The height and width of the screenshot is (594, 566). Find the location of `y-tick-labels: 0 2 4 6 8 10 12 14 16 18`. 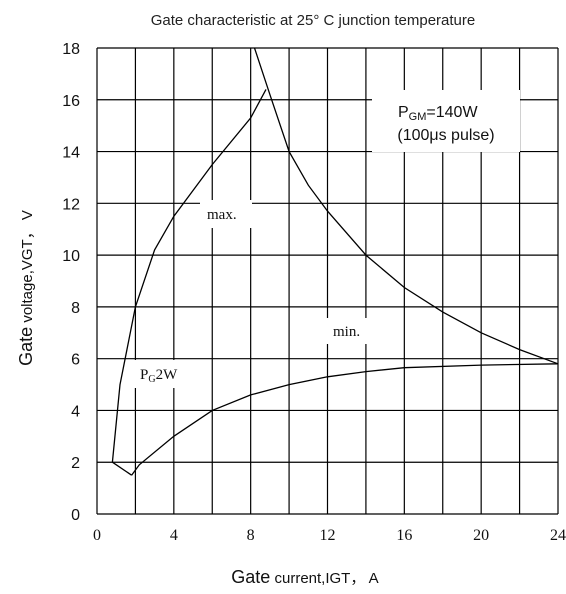

y-tick-labels: 0 2 4 6 8 10 12 14 16 18 is located at coordinates (71, 282).